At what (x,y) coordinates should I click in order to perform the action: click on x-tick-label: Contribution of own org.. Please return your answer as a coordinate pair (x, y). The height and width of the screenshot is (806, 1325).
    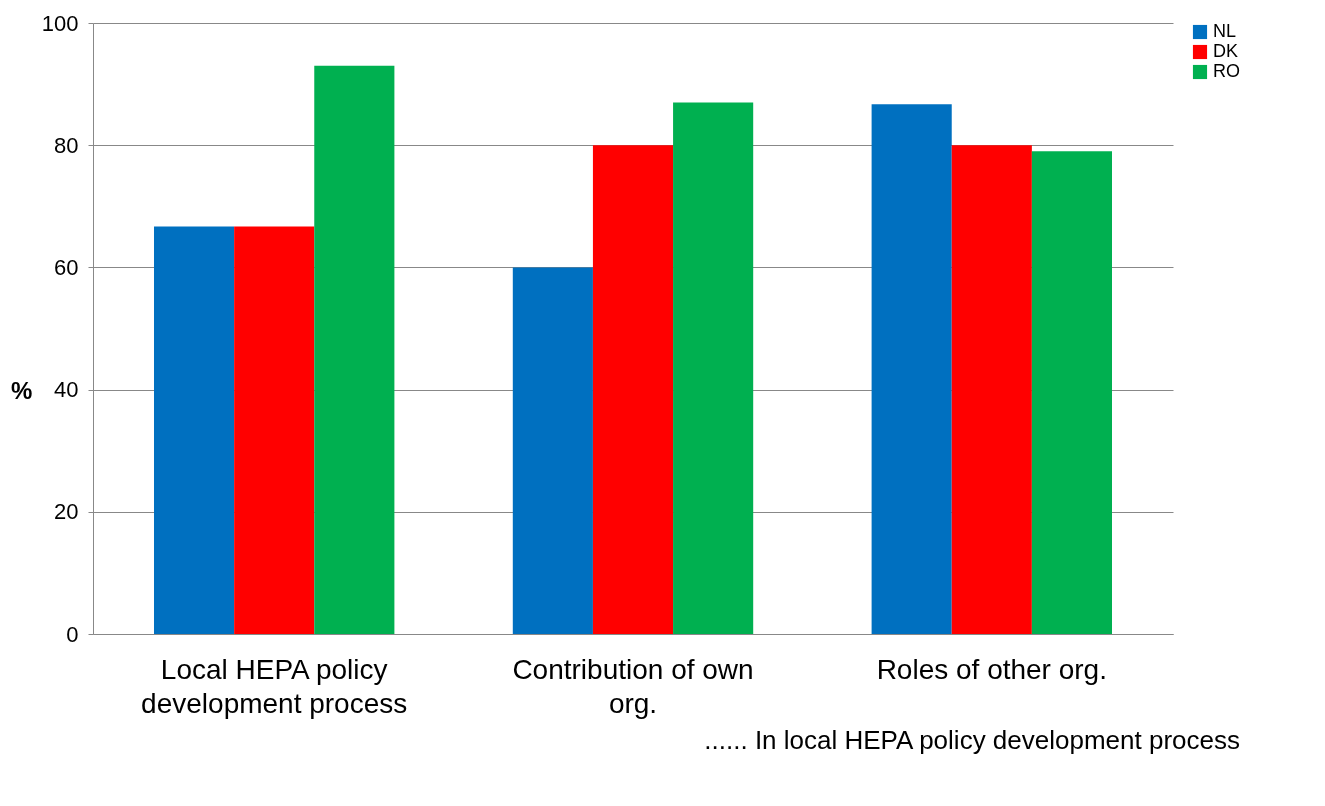
    Looking at the image, I should click on (633, 686).